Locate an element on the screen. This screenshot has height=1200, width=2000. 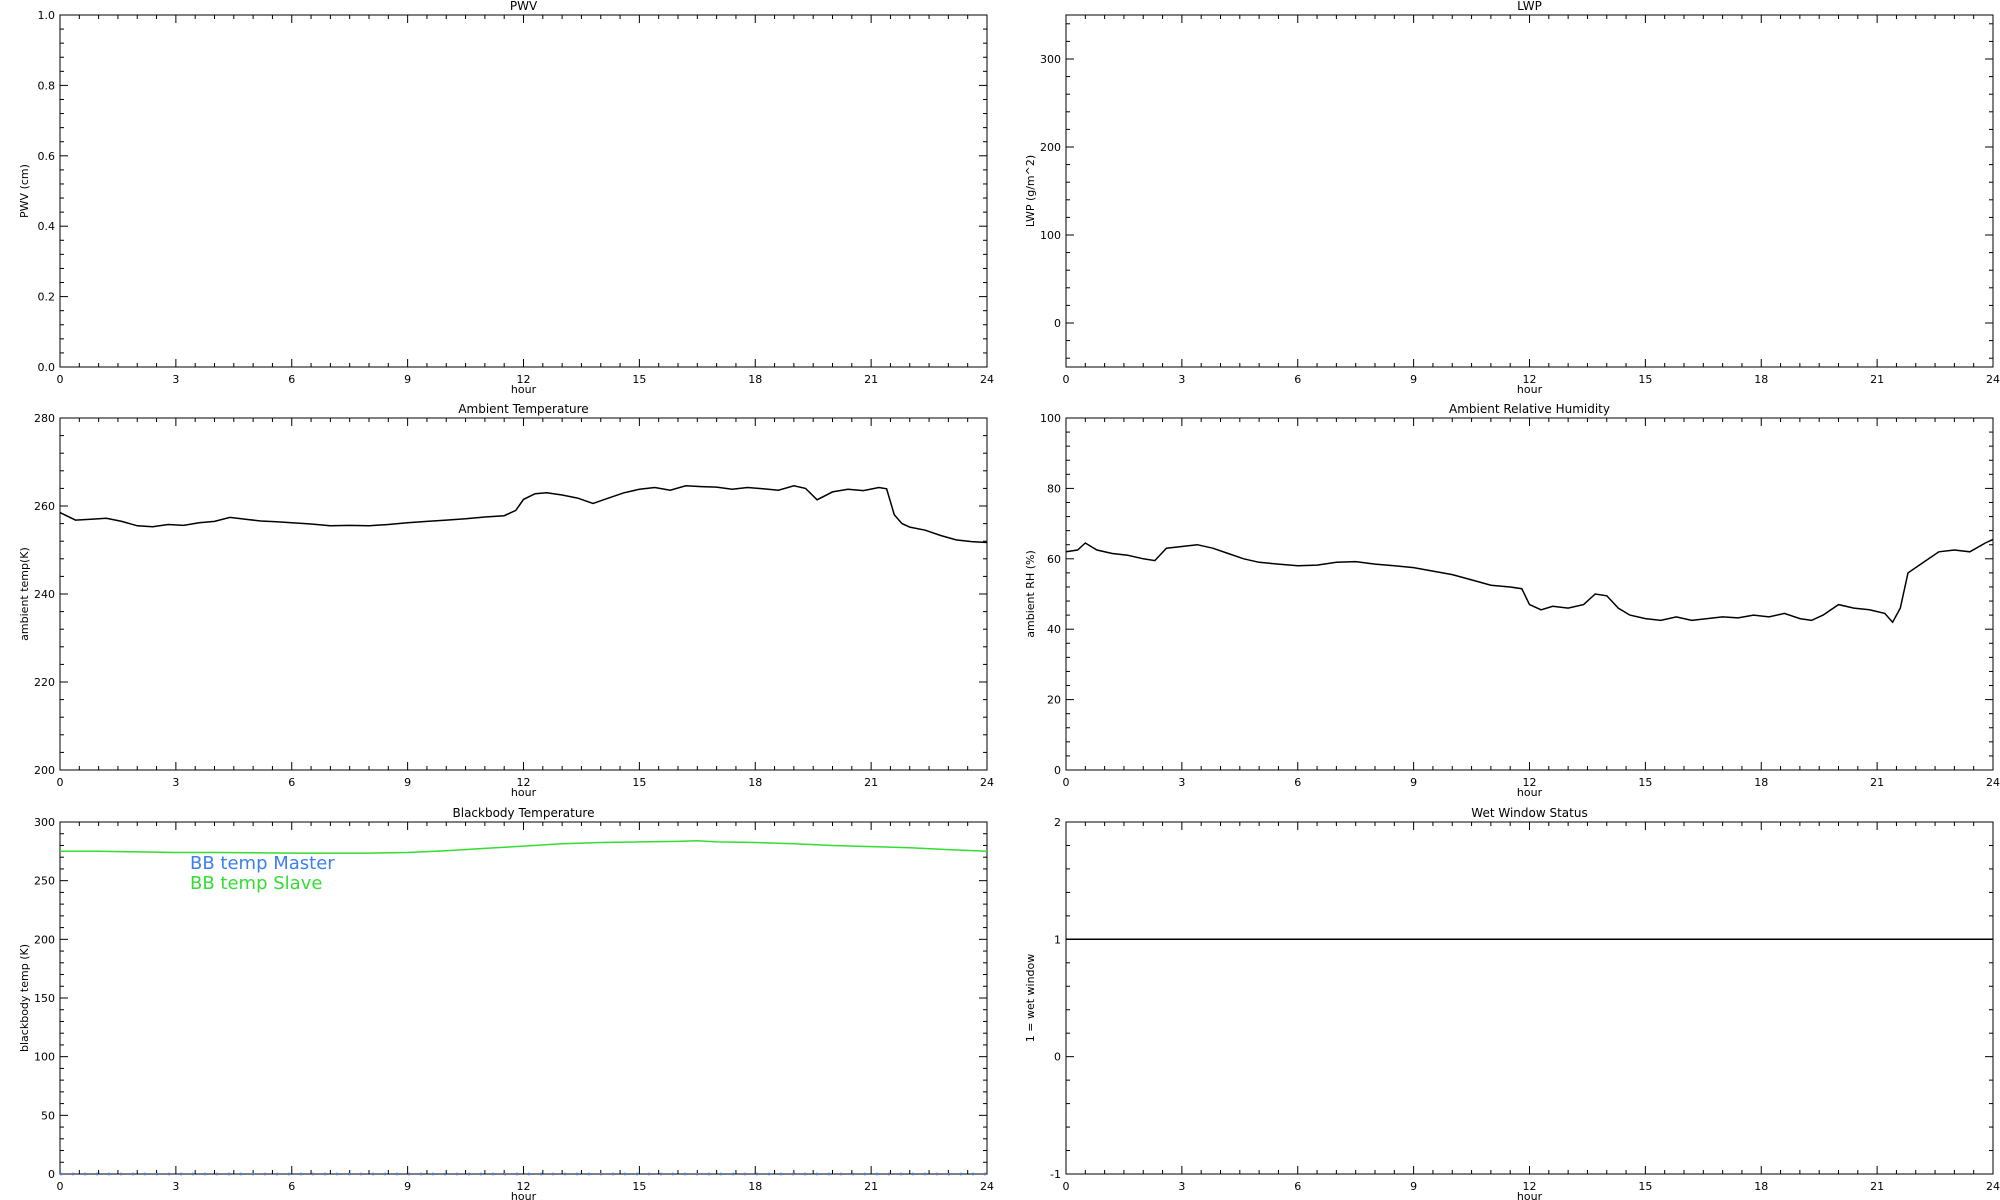
ambient-relative-humidity-x-tick-label: 18 is located at coordinates (1761, 782).